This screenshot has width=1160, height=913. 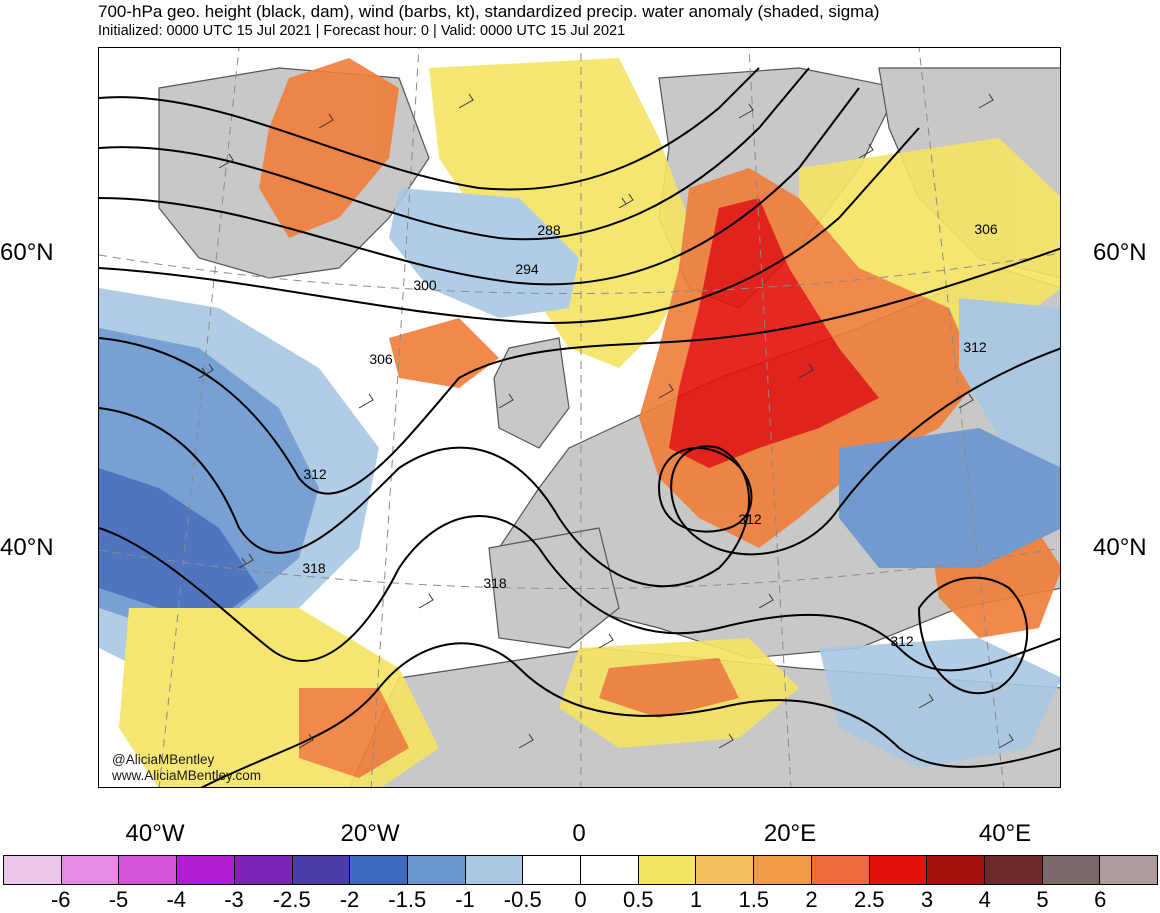 What do you see at coordinates (1120, 547) in the screenshot?
I see `lat-label-40n-right: 40°N` at bounding box center [1120, 547].